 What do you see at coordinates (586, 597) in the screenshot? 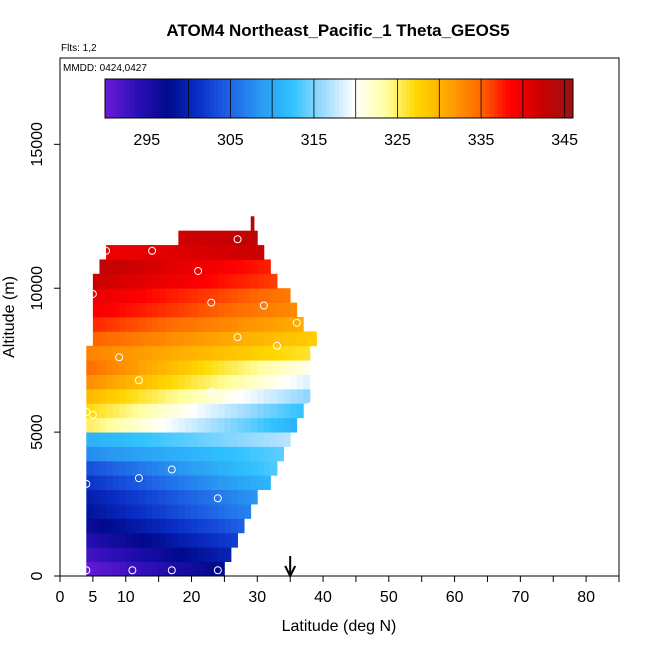
I see `x-tick-label: 80` at bounding box center [586, 597].